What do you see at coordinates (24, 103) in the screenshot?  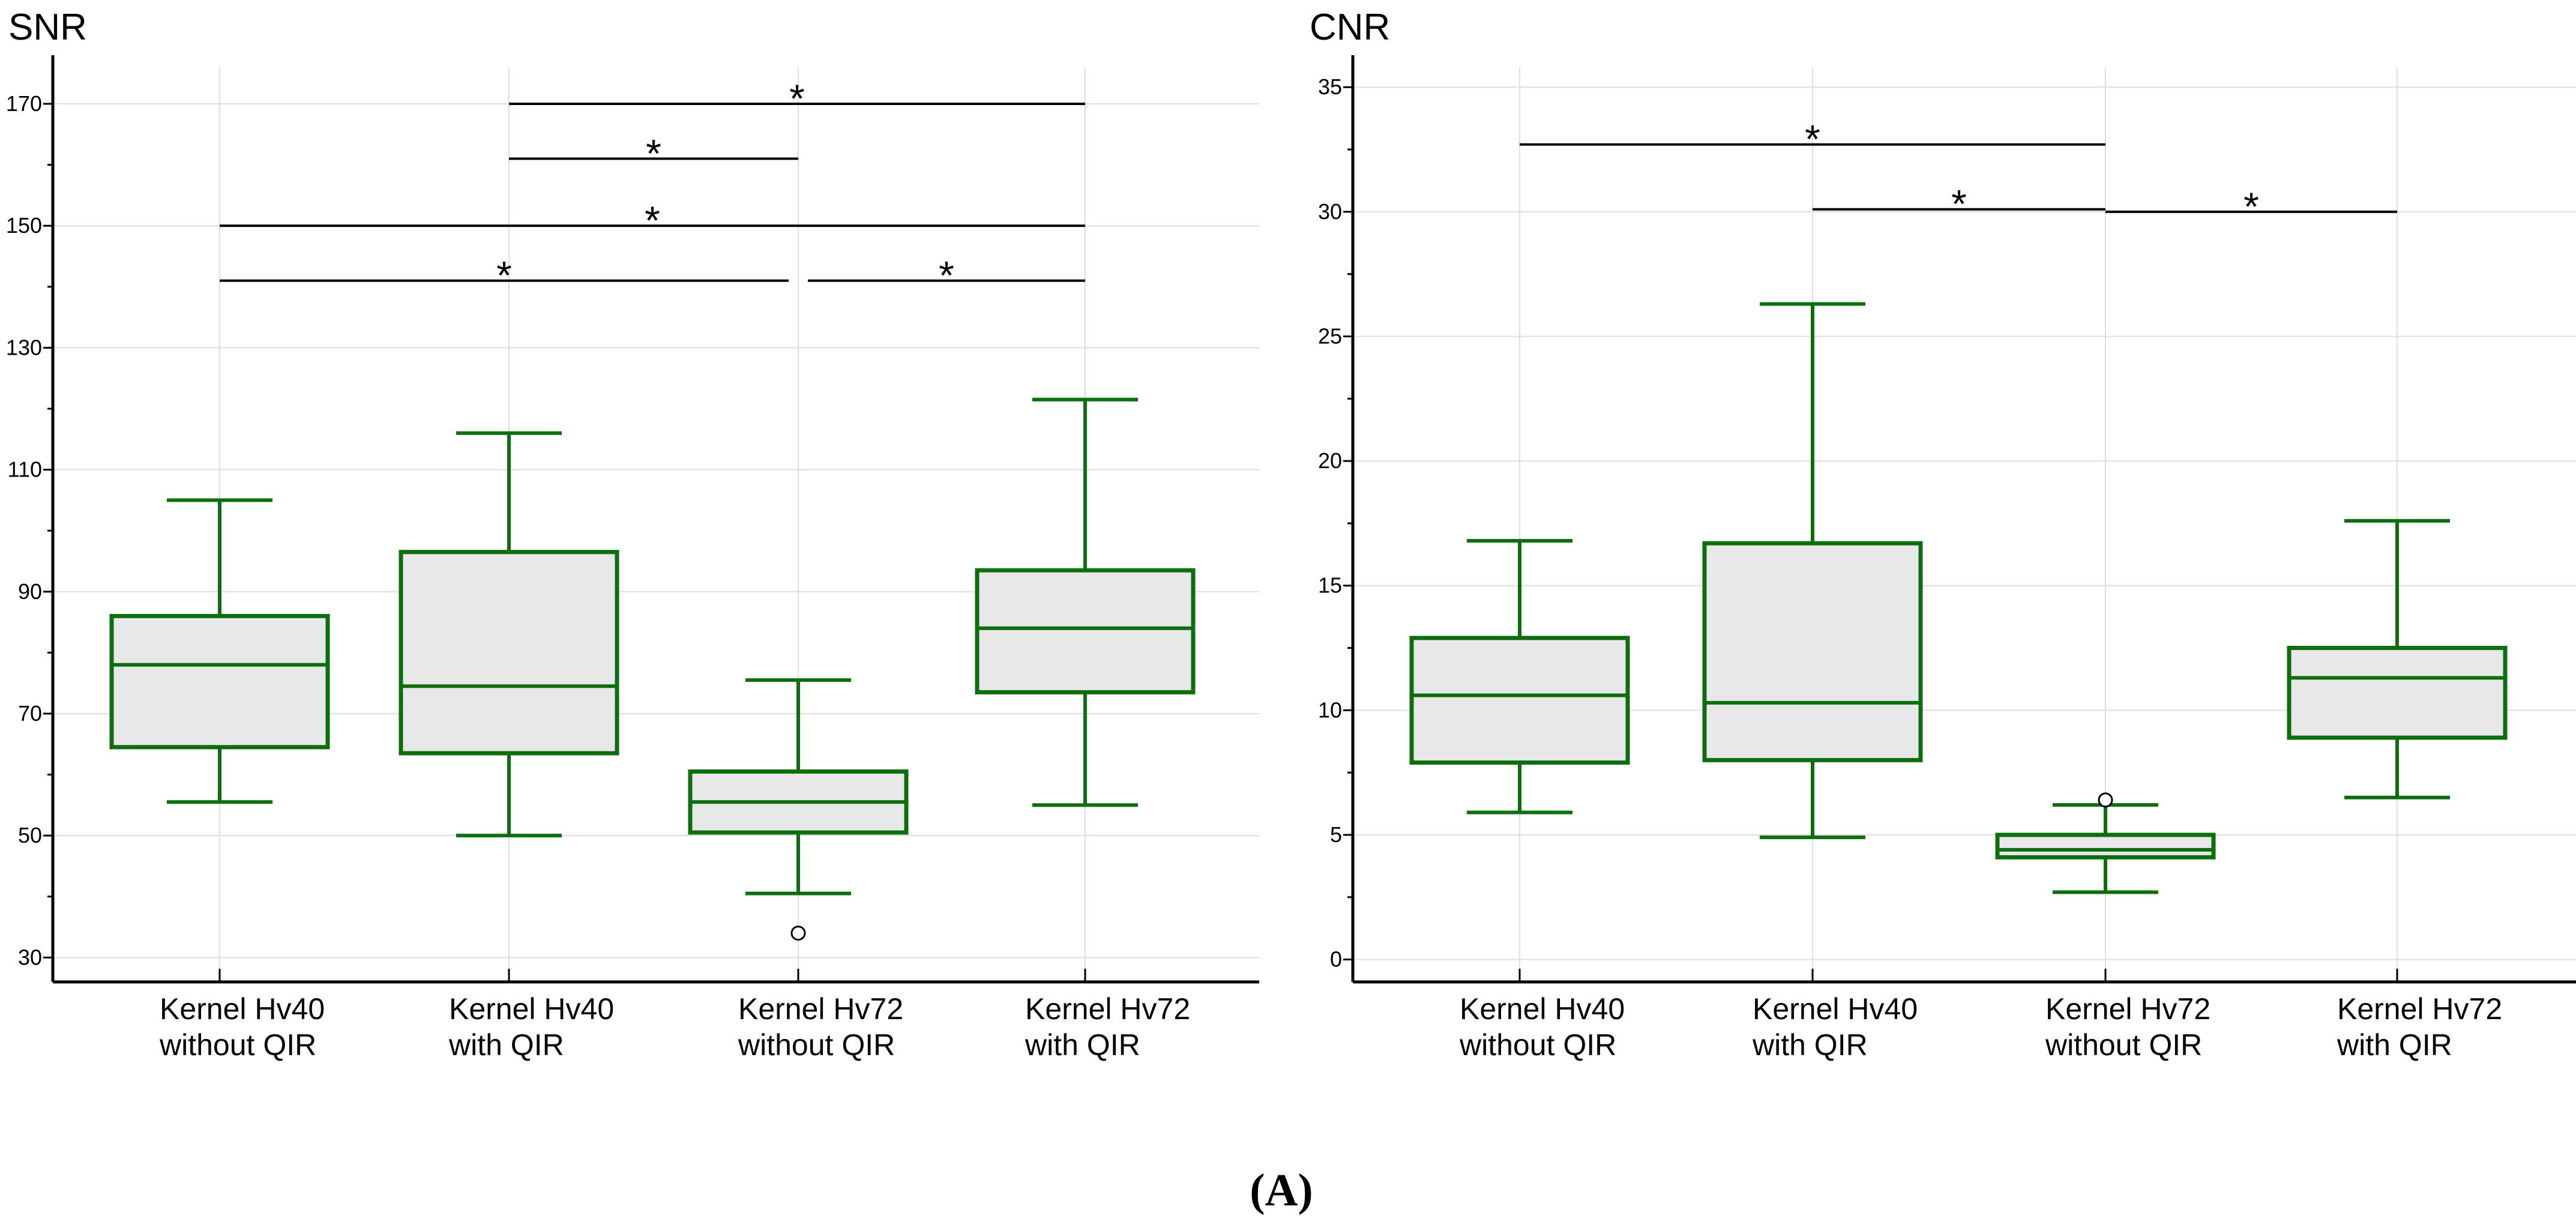 I see `y-tick-label: 170` at bounding box center [24, 103].